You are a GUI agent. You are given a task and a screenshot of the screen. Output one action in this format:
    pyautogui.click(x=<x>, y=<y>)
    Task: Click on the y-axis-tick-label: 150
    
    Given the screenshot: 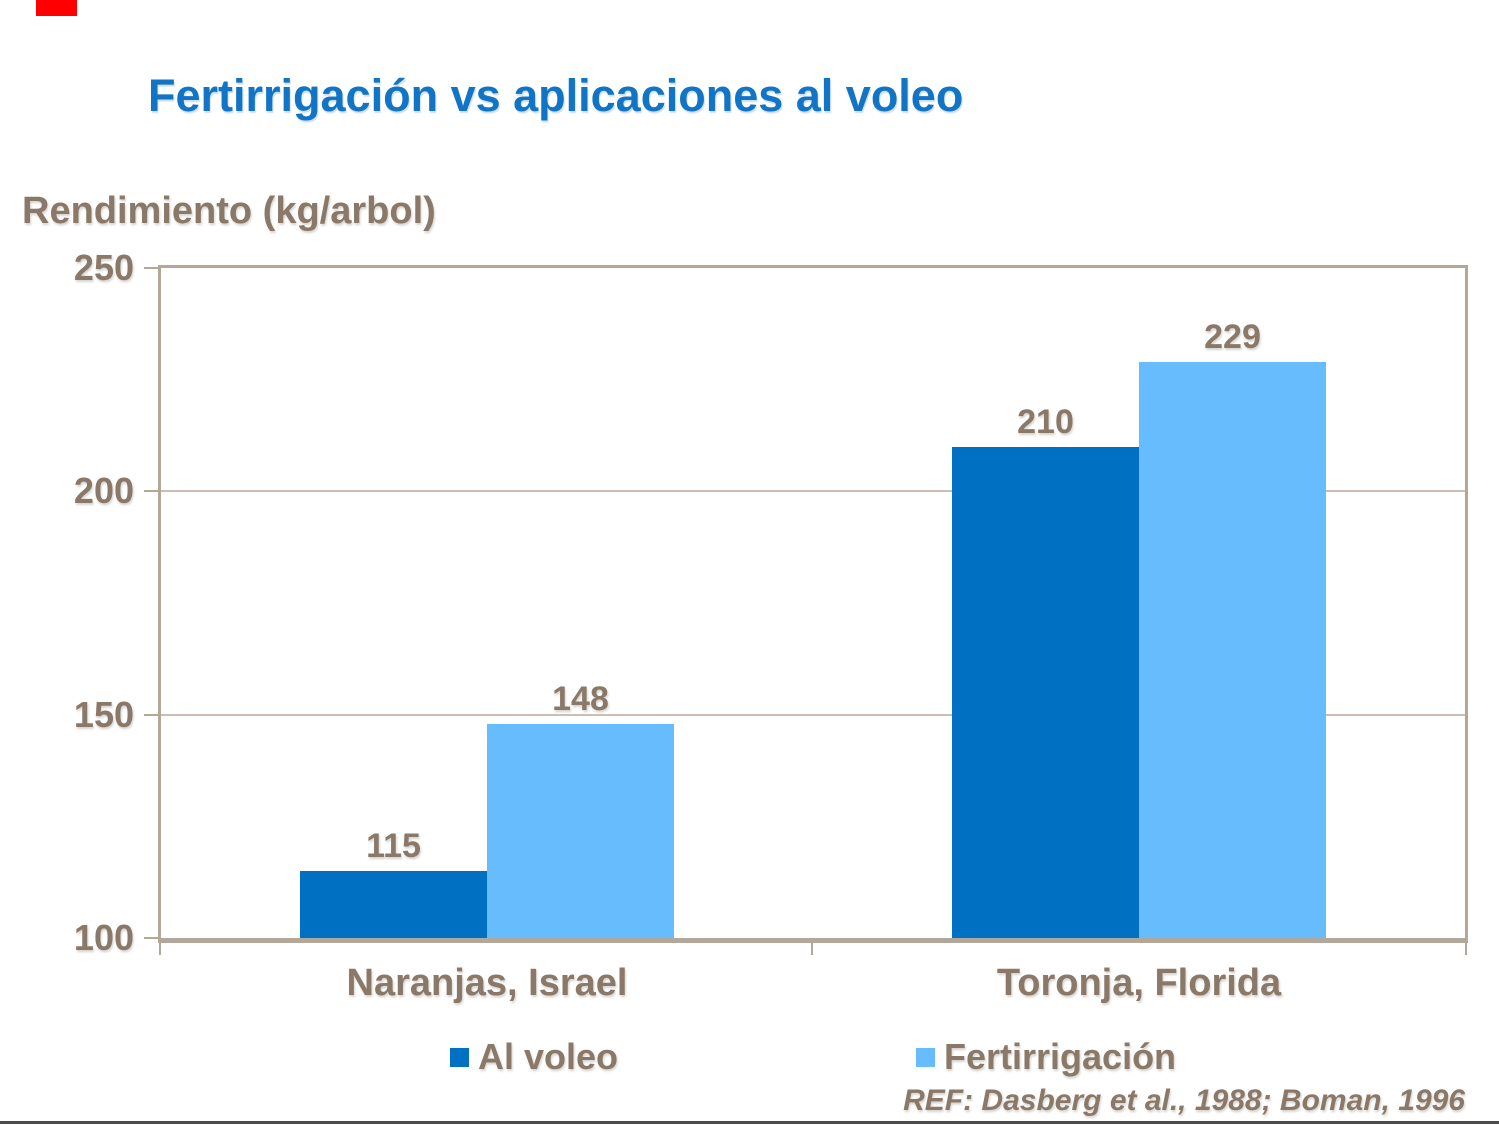 What is the action you would take?
    pyautogui.click(x=103, y=714)
    